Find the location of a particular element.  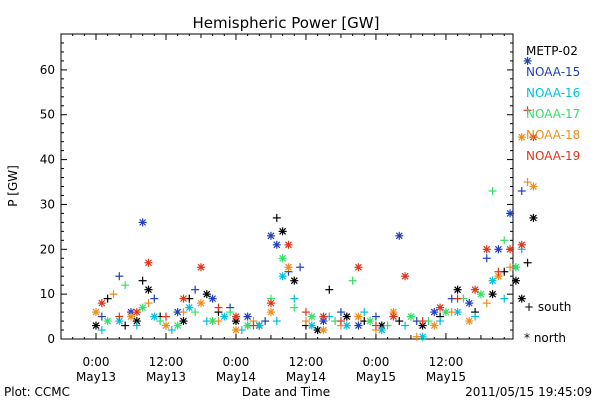

y-tick-label: 30 is located at coordinates (47, 204).